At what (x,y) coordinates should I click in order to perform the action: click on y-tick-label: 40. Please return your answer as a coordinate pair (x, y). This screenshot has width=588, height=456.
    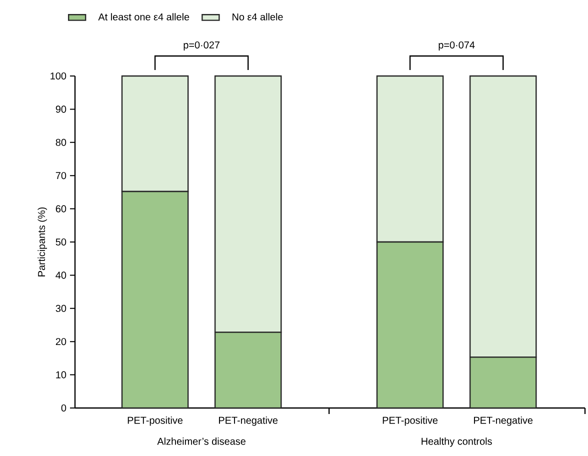
    Looking at the image, I should click on (61, 275).